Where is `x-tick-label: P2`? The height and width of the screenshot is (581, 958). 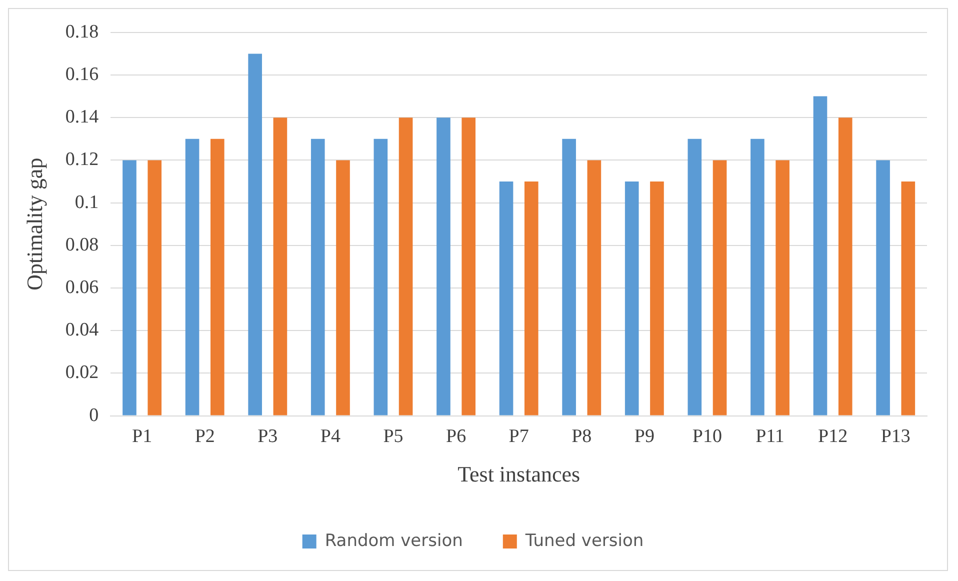
x-tick-label: P2 is located at coordinates (204, 437).